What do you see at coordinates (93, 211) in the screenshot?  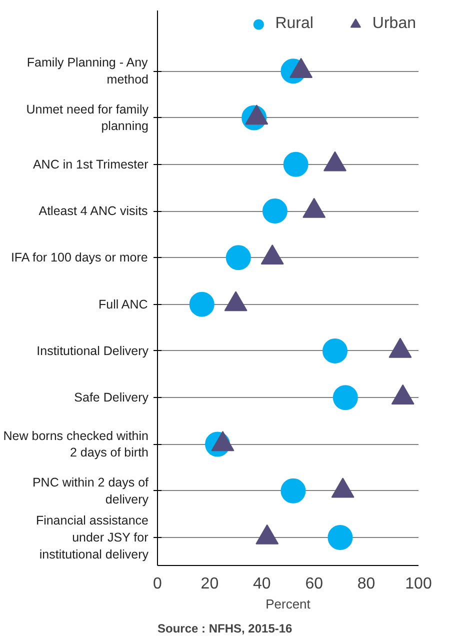 I see `y-tick-label: Atleast 4 ANC visits` at bounding box center [93, 211].